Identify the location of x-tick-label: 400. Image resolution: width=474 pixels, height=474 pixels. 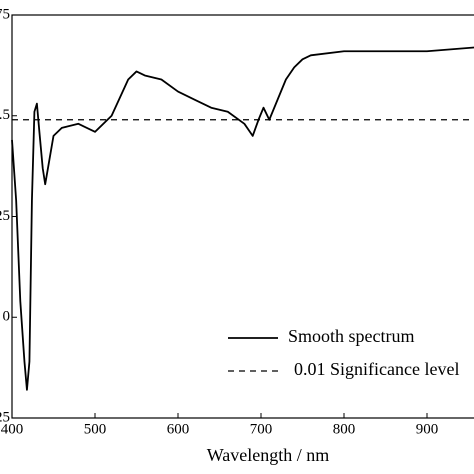
(12, 430).